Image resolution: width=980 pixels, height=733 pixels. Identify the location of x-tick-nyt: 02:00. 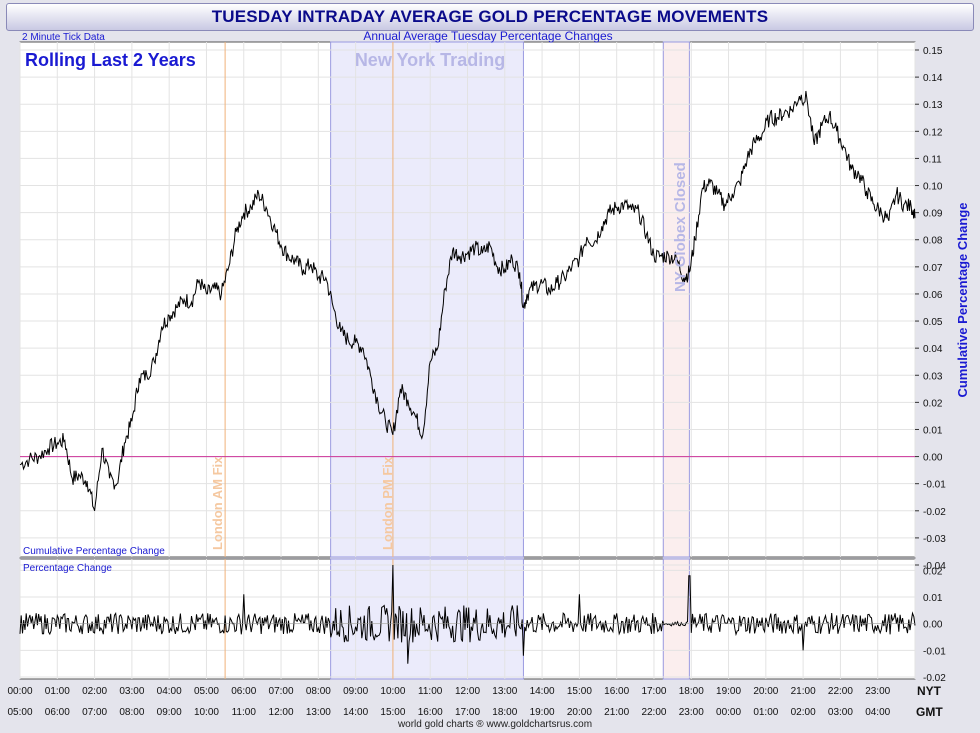
(94, 691).